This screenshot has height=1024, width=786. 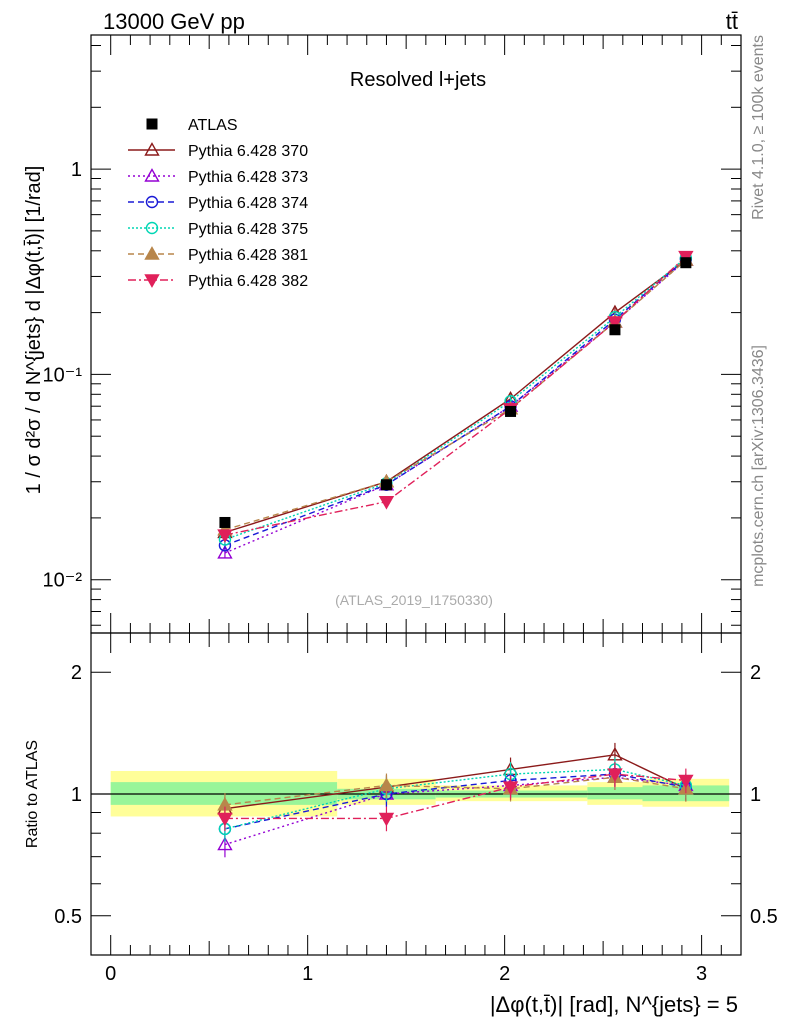 I want to click on ratio-y-axis-label: Ratio to ATLAS, so click(x=32, y=794).